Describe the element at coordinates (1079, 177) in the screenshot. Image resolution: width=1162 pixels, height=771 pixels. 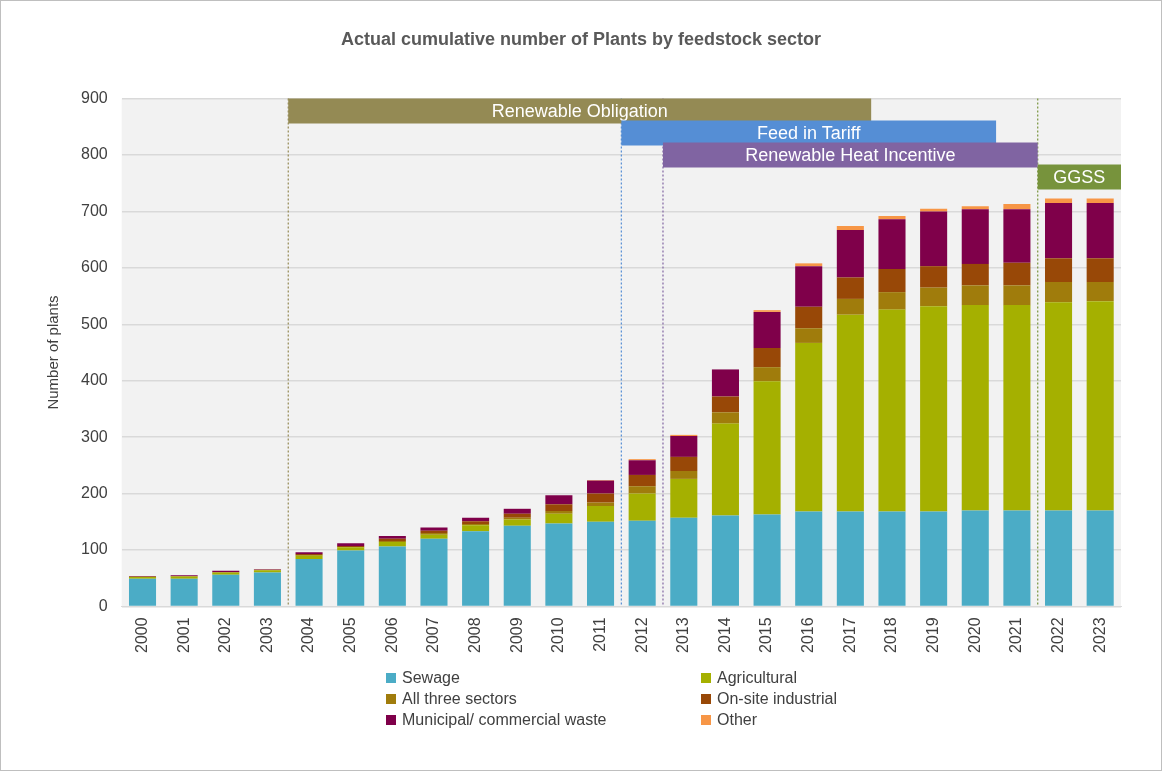
I see `band-label: GGSS` at that location.